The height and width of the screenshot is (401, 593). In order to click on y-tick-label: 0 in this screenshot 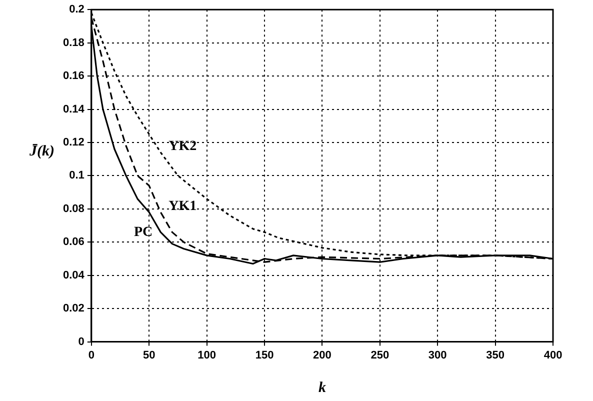, I will do `click(81, 342)`.